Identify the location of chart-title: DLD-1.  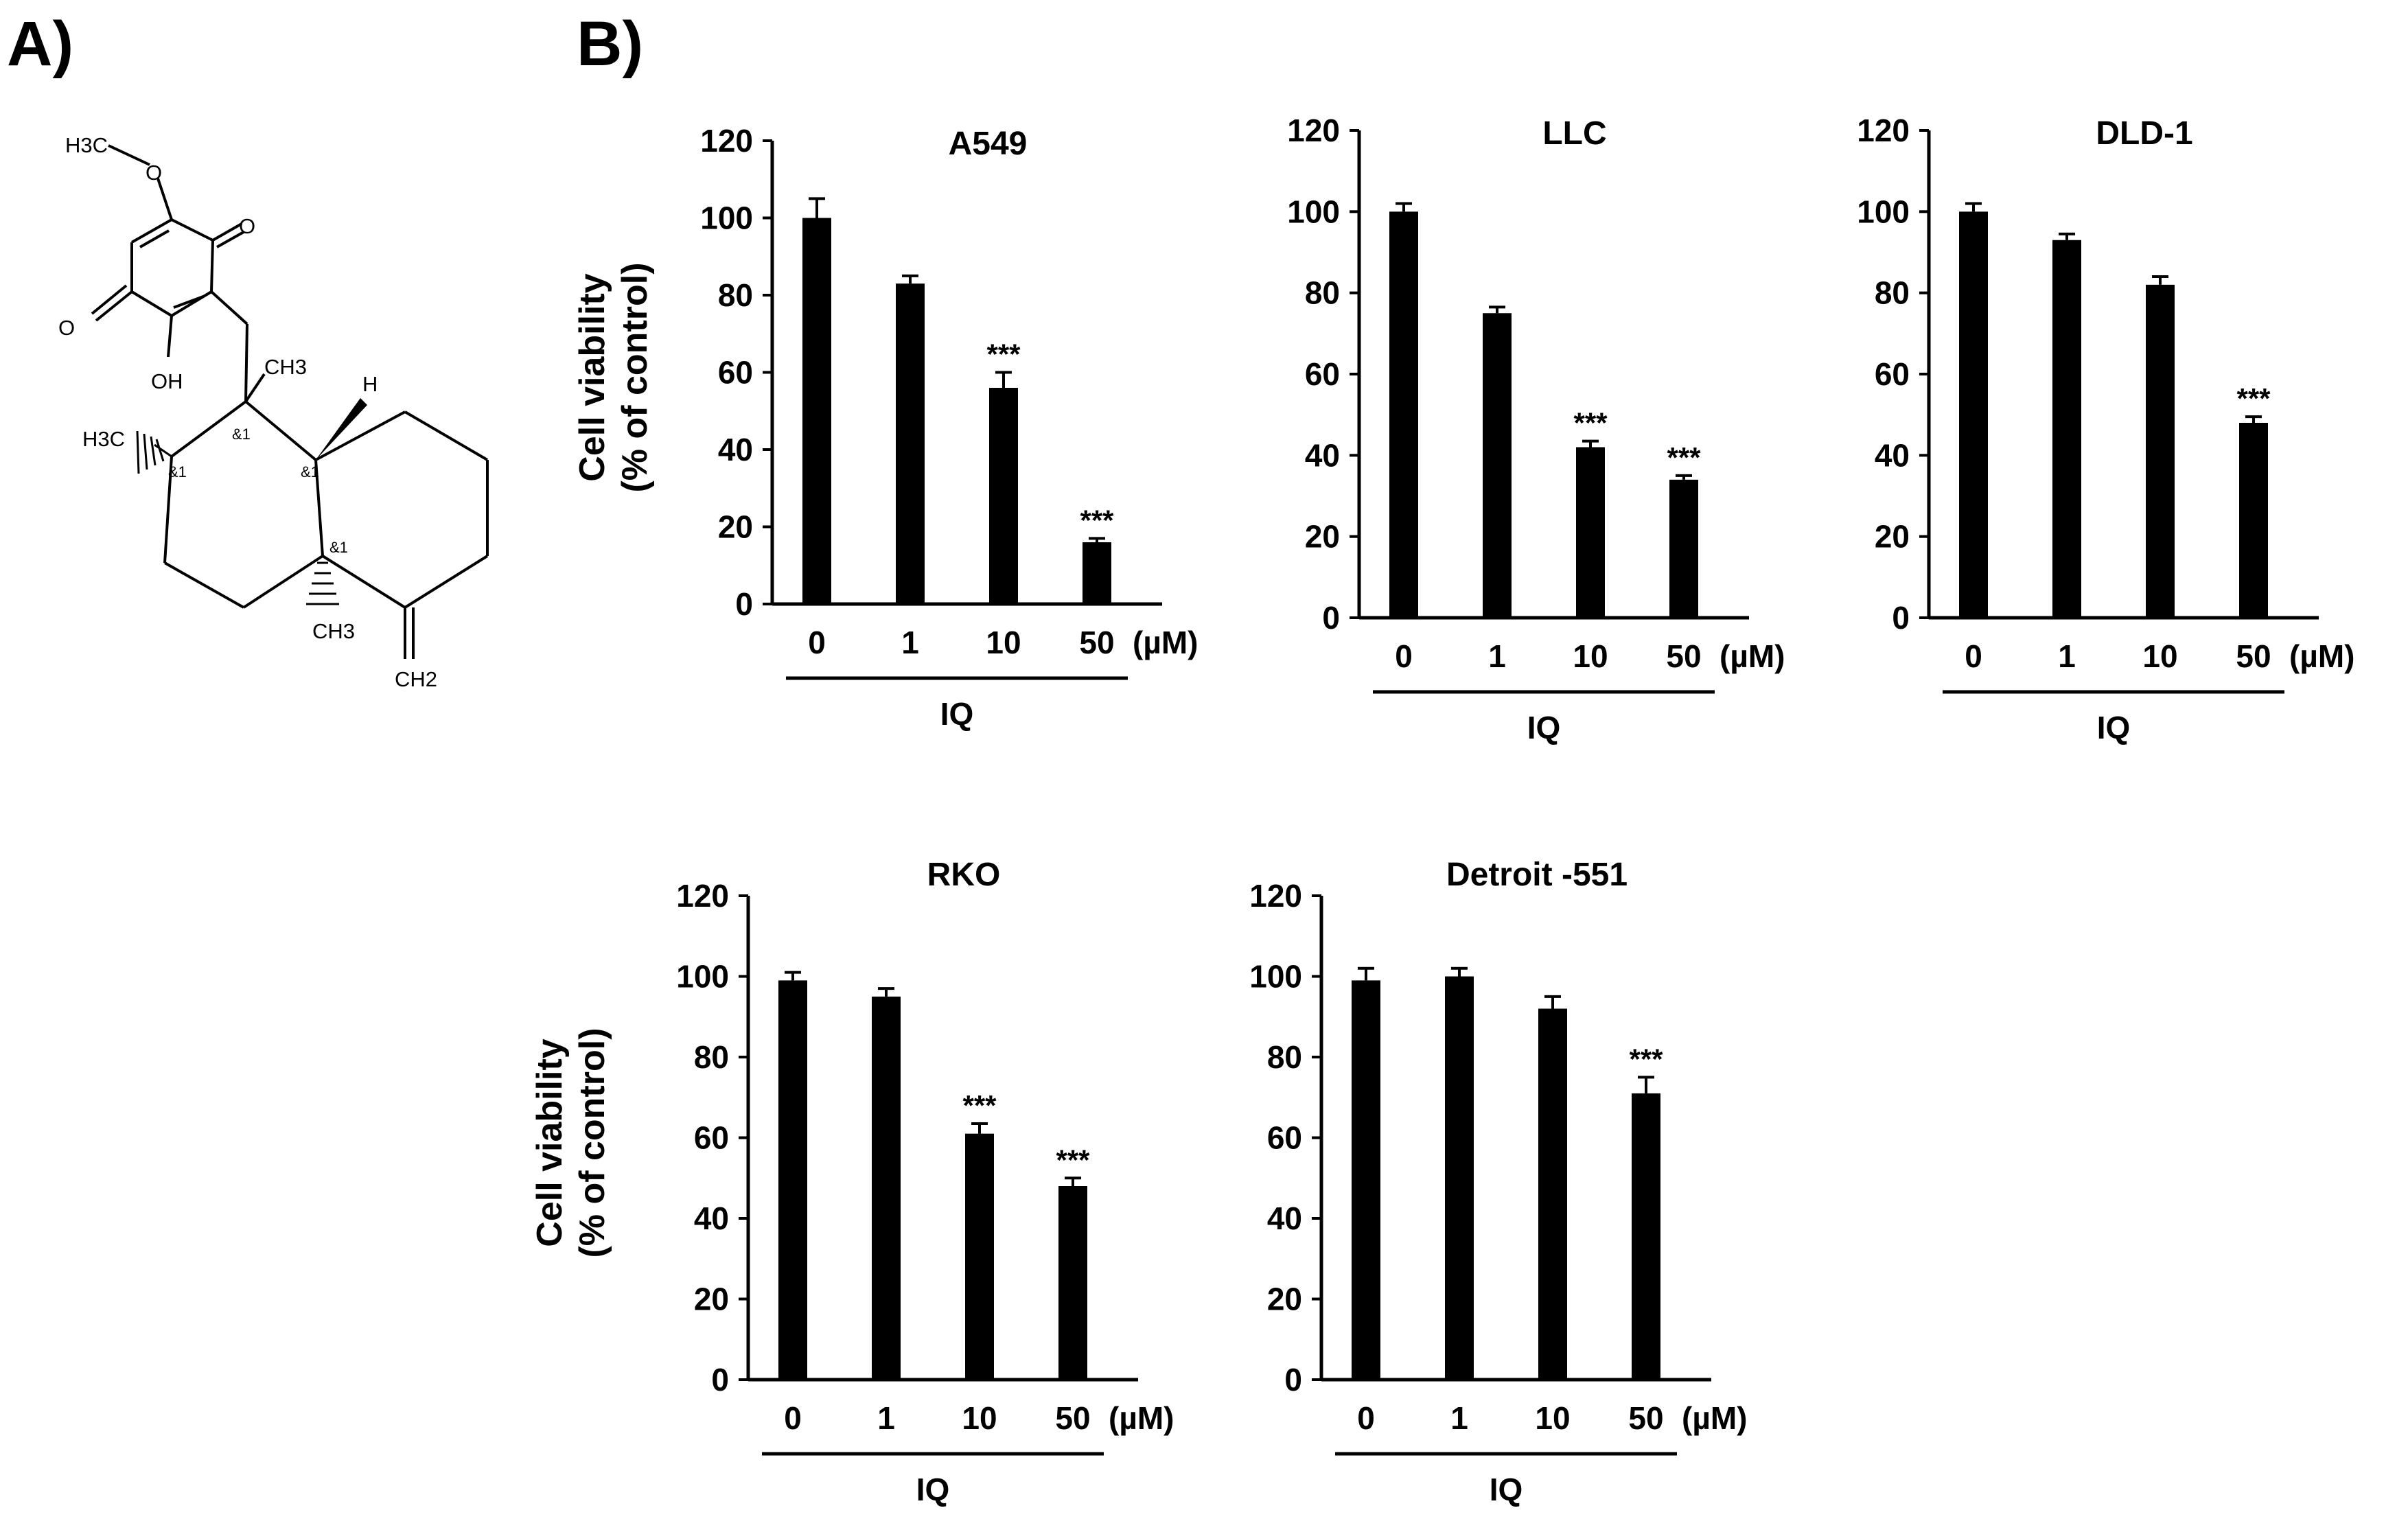
(2144, 133).